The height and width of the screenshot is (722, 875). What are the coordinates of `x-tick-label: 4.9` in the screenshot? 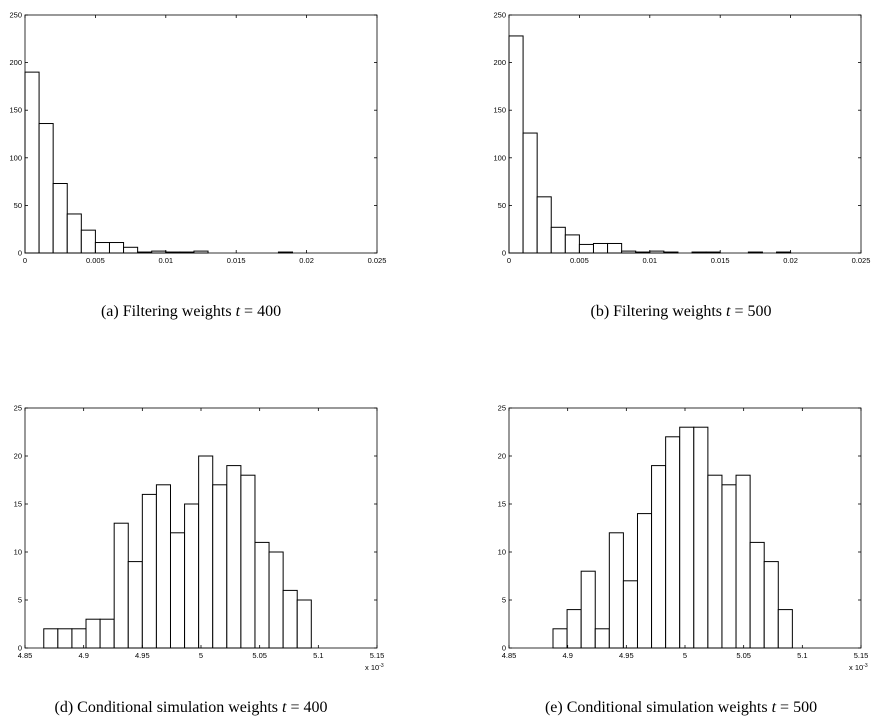 It's located at (567, 655).